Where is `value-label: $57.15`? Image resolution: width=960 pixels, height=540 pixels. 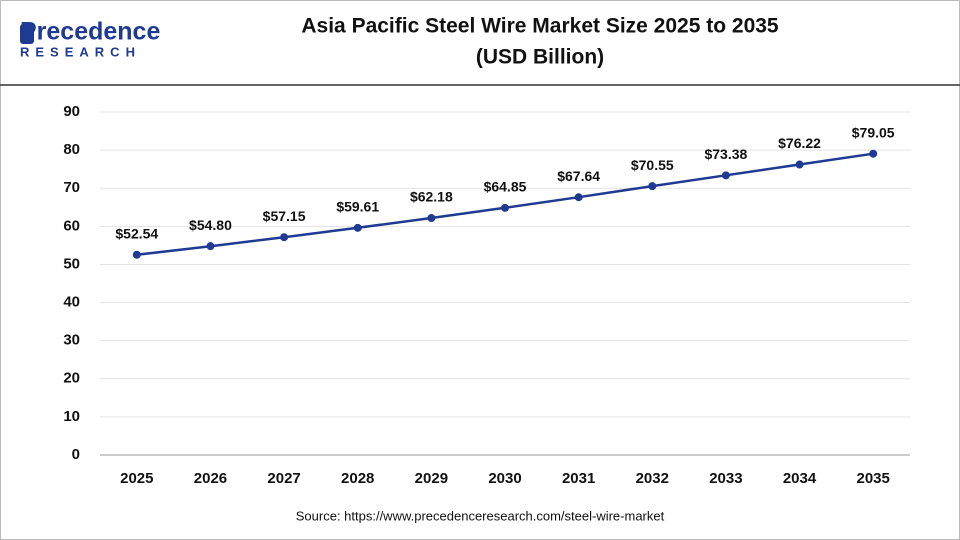
value-label: $57.15 is located at coordinates (284, 216).